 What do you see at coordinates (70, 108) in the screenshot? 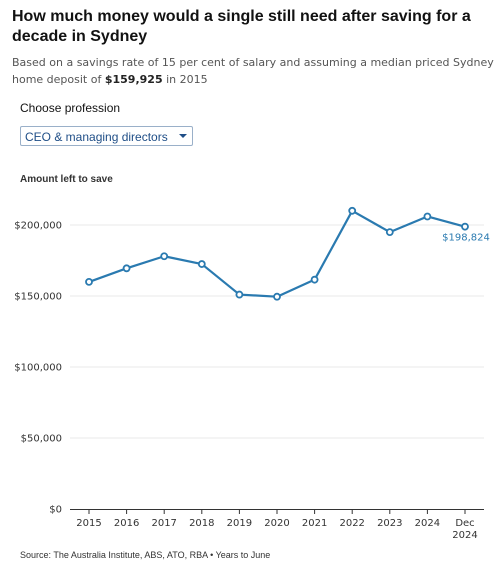
I see `profession-label: Choose profession` at bounding box center [70, 108].